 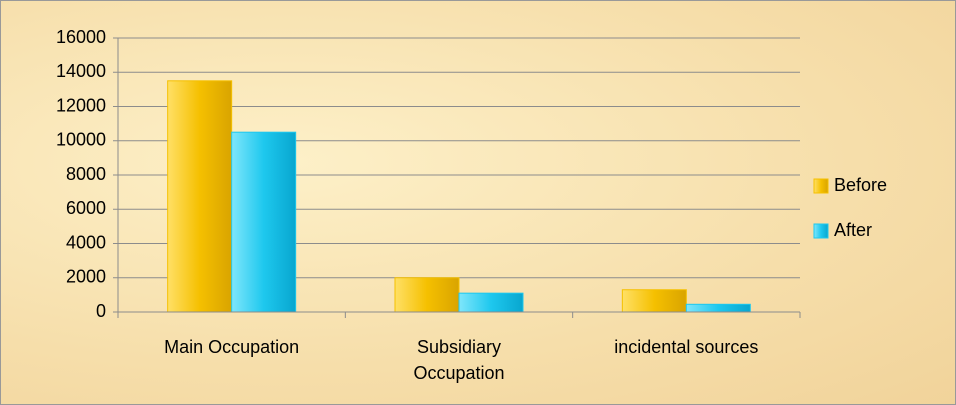 What do you see at coordinates (686, 347) in the screenshot?
I see `x-tick-label: incidental sources` at bounding box center [686, 347].